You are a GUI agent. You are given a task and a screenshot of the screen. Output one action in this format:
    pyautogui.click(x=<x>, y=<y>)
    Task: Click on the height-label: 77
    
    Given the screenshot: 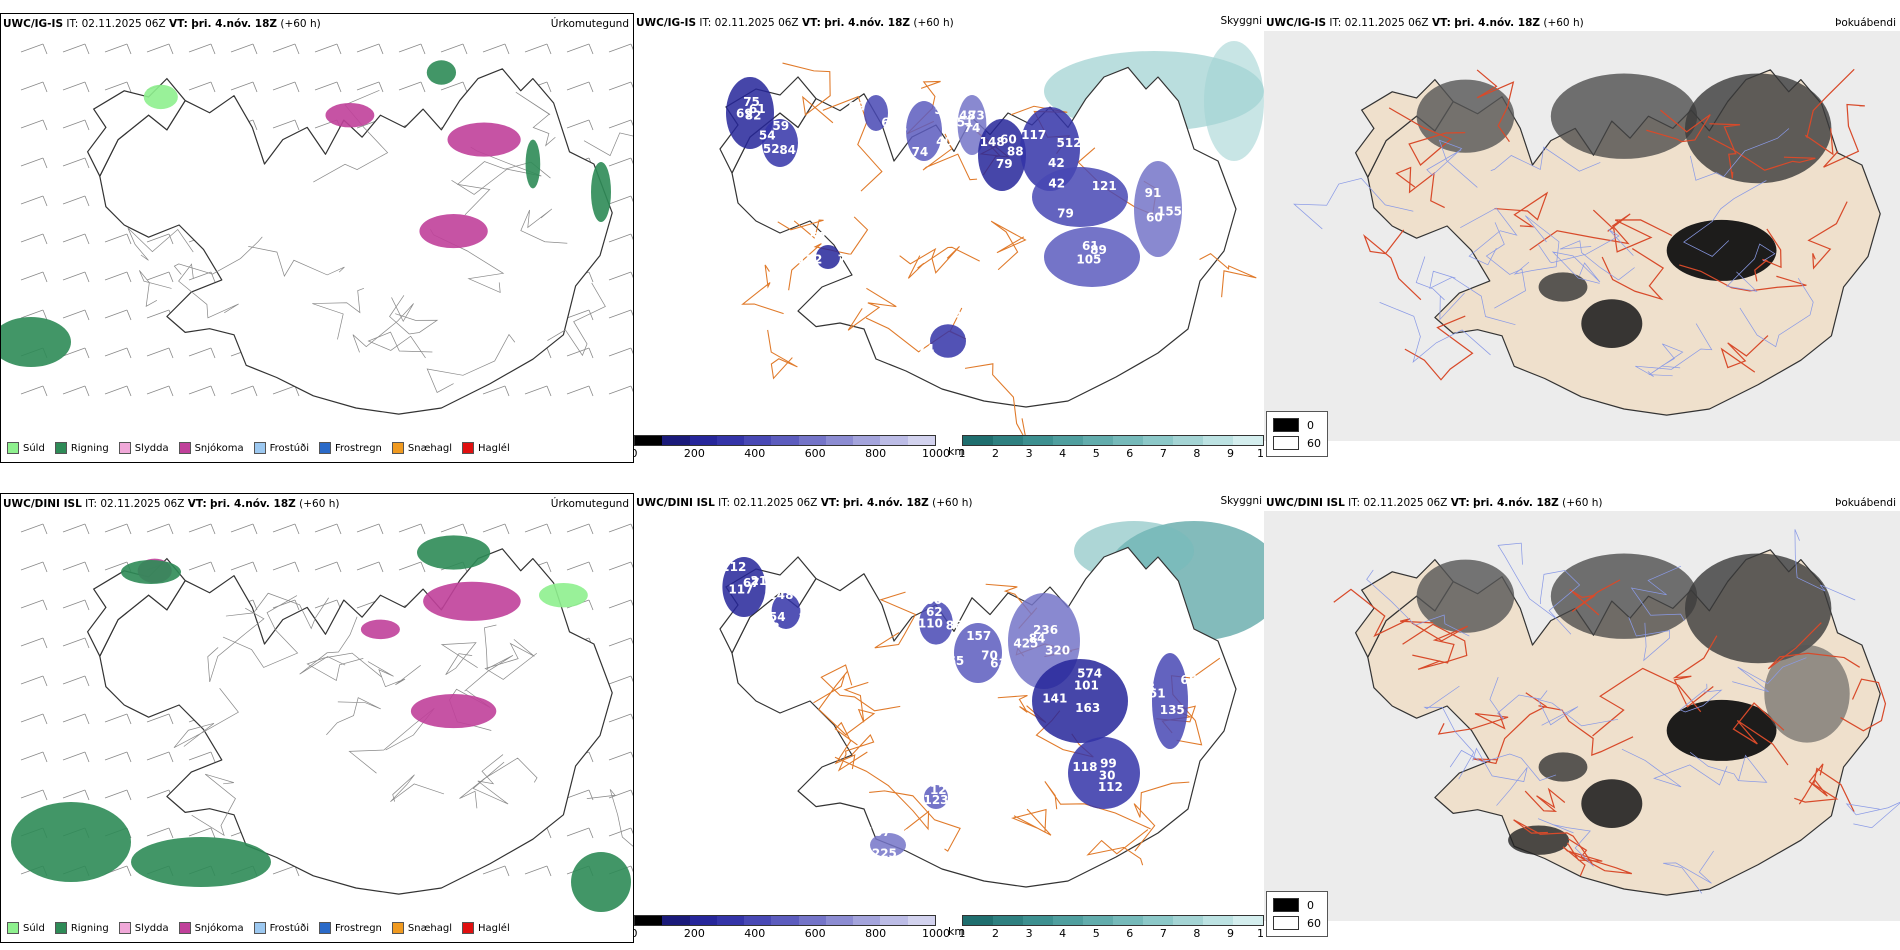 What is the action you would take?
    pyautogui.click(x=972, y=341)
    